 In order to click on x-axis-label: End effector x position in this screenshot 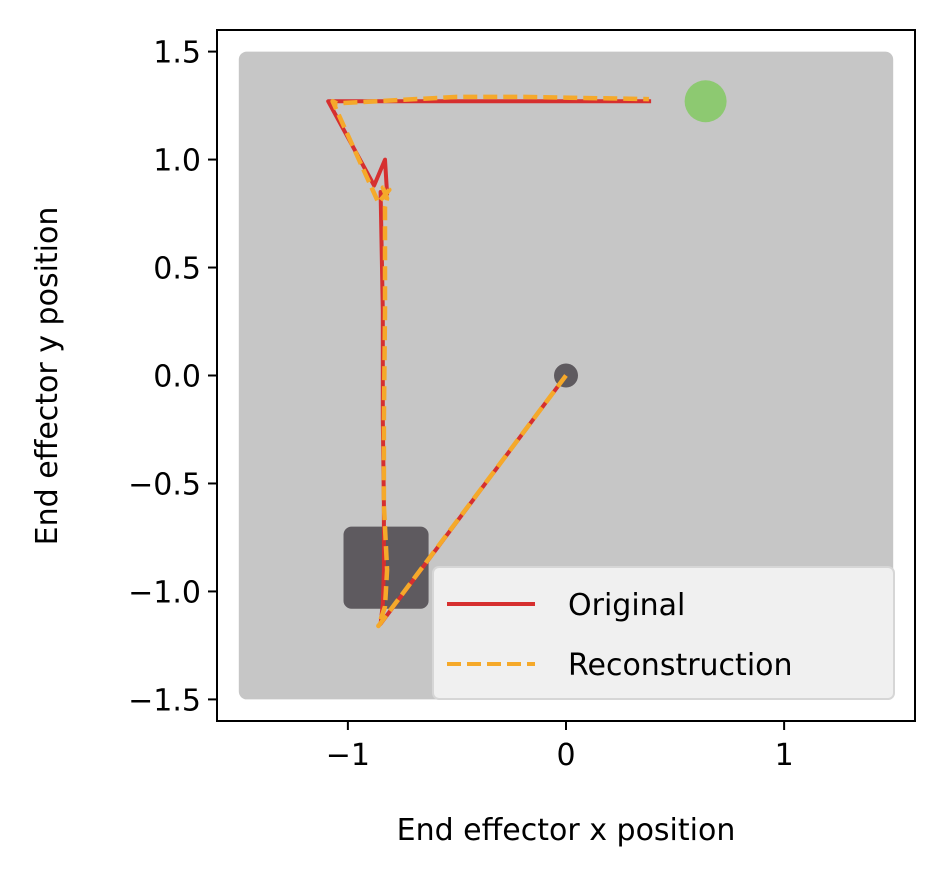, I will do `click(566, 830)`.